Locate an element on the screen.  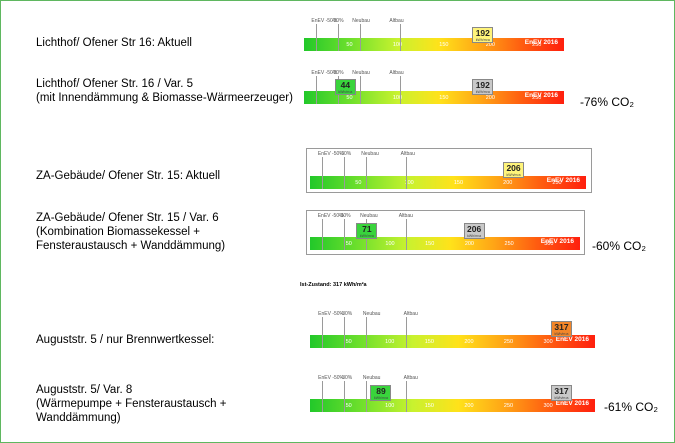
co2-saving: -61% CO₂ is located at coordinates (631, 407).